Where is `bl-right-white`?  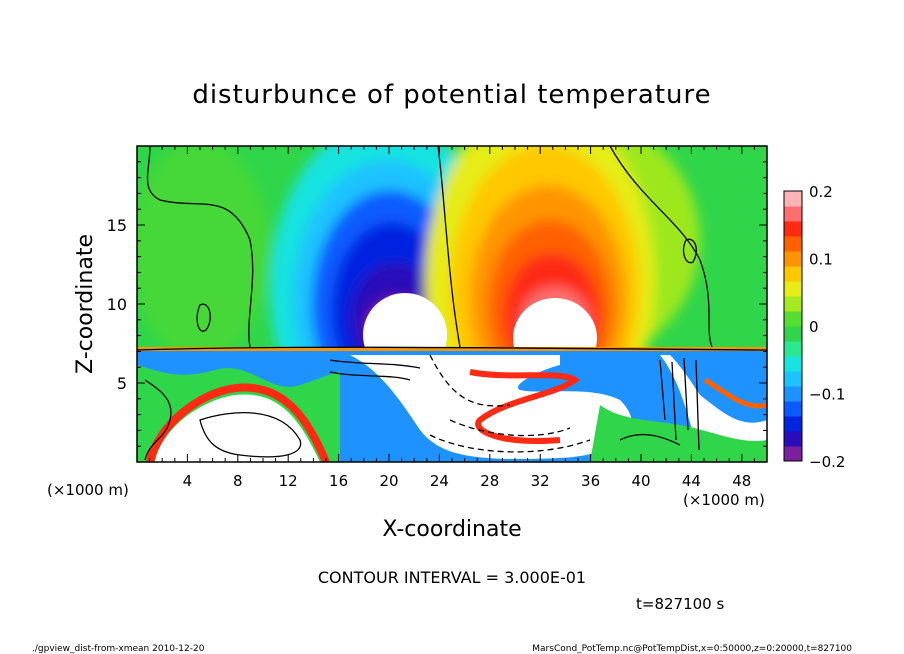
bl-right-white is located at coordinates (713, 408).